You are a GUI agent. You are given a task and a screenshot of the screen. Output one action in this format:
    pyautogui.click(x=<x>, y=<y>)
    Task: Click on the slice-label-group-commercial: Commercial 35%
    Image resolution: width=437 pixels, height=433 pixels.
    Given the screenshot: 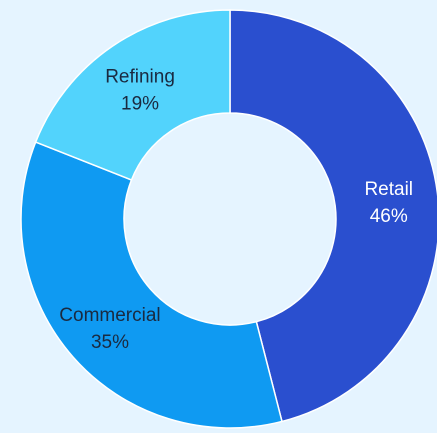 What is the action you would take?
    pyautogui.click(x=109, y=329)
    